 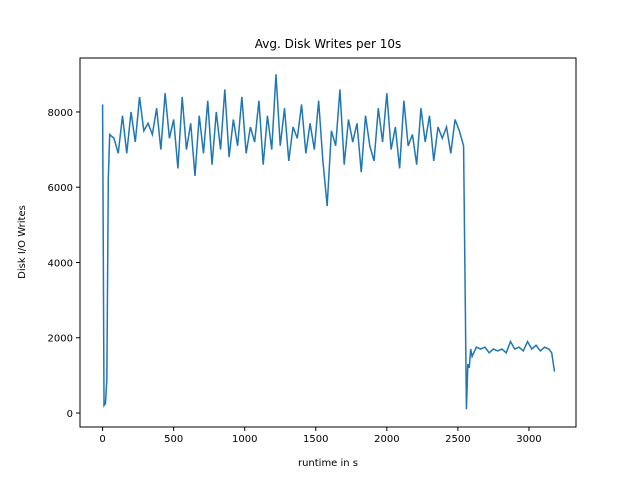 What do you see at coordinates (386, 439) in the screenshot?
I see `x-tick-label: 2000` at bounding box center [386, 439].